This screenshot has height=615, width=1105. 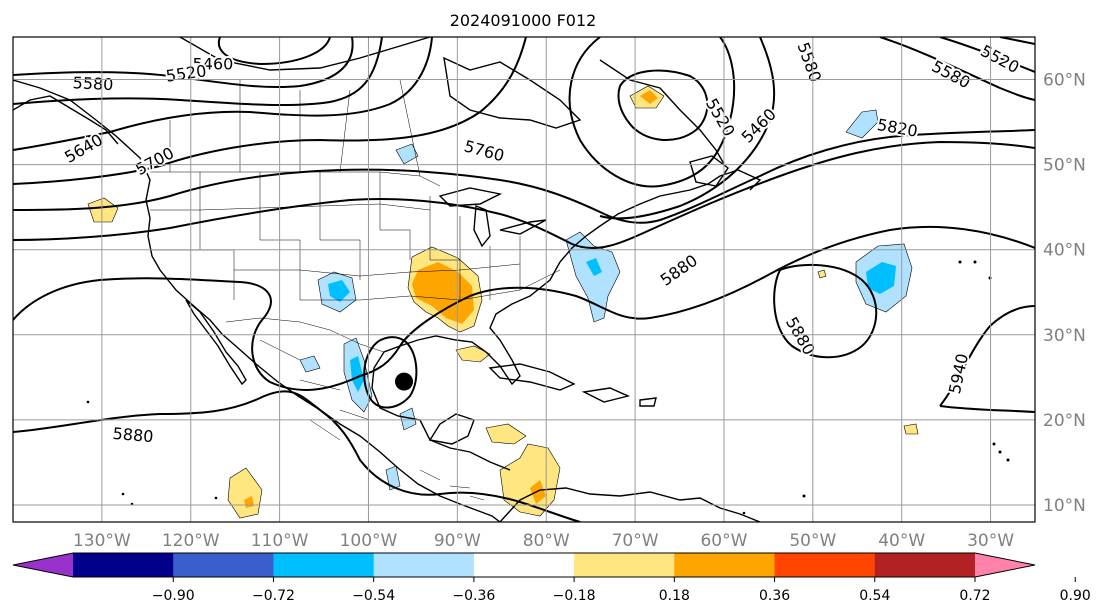 I want to click on coastline-baja, so click(x=216, y=342).